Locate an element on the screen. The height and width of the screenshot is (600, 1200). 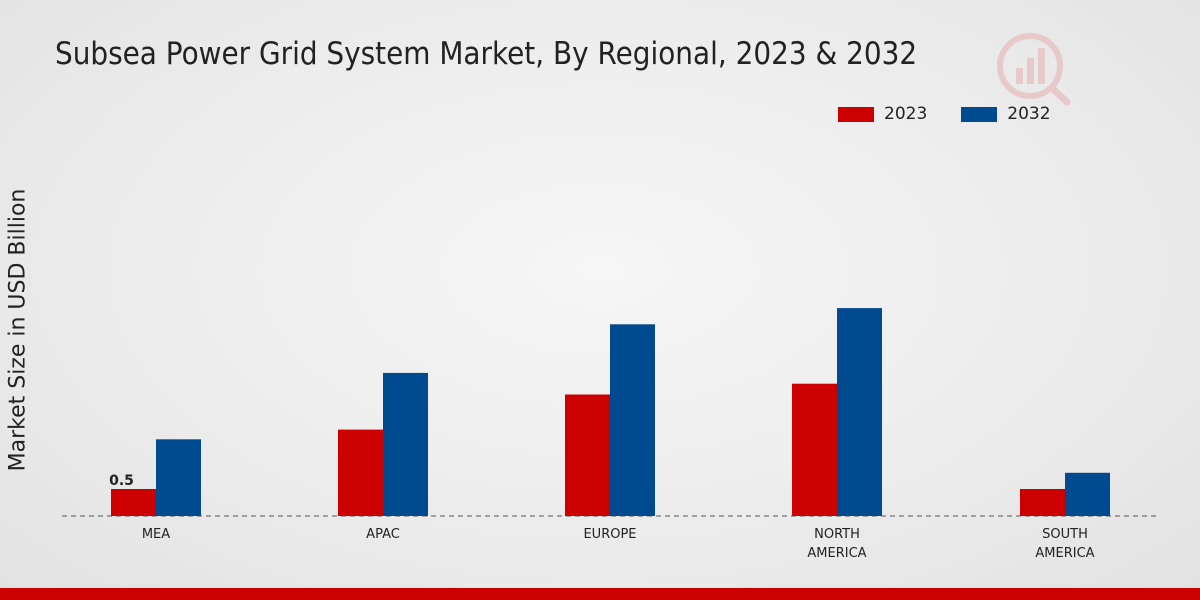
bar-2032-apac is located at coordinates (405, 444).